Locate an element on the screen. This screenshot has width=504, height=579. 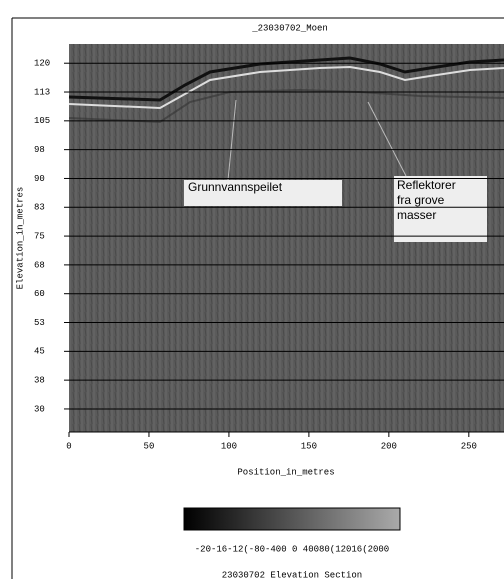
x-tick-label: 250 is located at coordinates (469, 446).